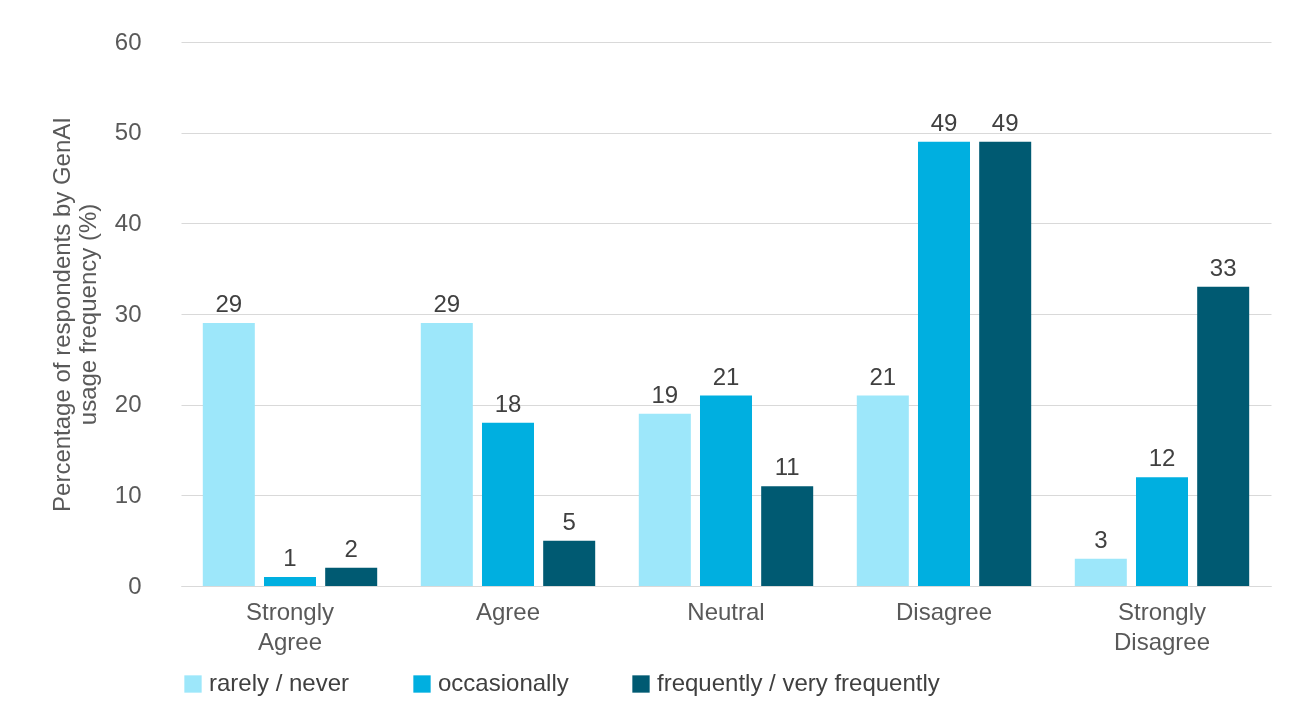  Describe the element at coordinates (569, 521) in the screenshot. I see `data-label: 5` at that location.